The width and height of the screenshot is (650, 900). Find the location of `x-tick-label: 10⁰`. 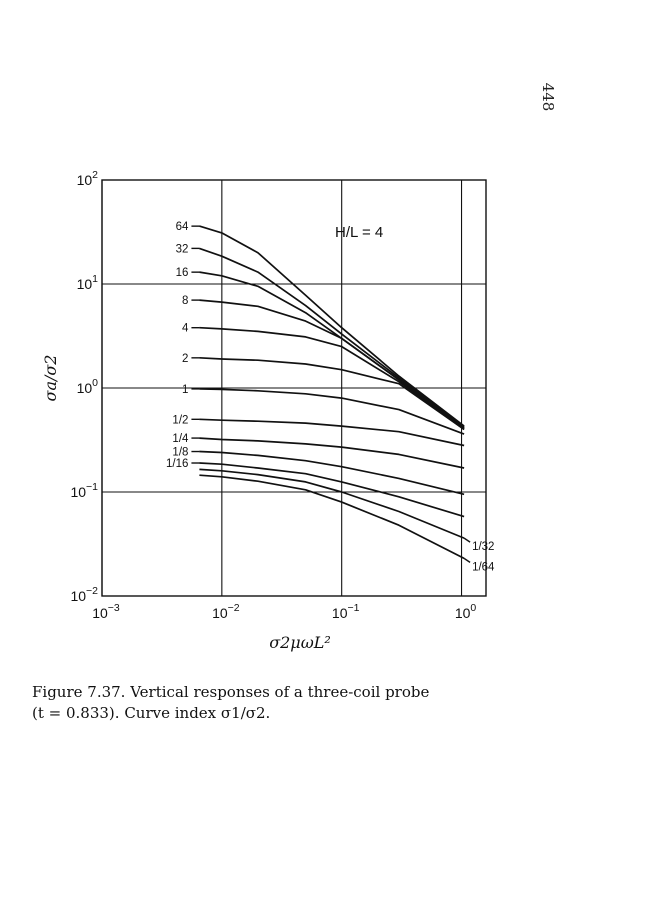

x-tick-label: 10⁰ is located at coordinates (466, 611).